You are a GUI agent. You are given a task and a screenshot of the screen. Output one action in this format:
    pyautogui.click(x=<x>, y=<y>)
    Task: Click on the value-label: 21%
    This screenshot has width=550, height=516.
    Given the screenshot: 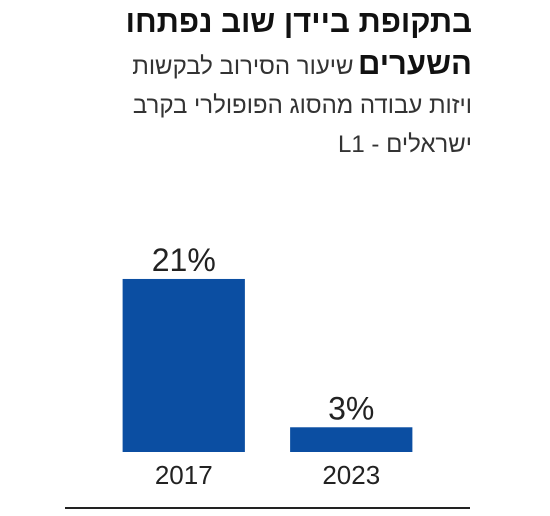 What is the action you would take?
    pyautogui.click(x=184, y=260)
    